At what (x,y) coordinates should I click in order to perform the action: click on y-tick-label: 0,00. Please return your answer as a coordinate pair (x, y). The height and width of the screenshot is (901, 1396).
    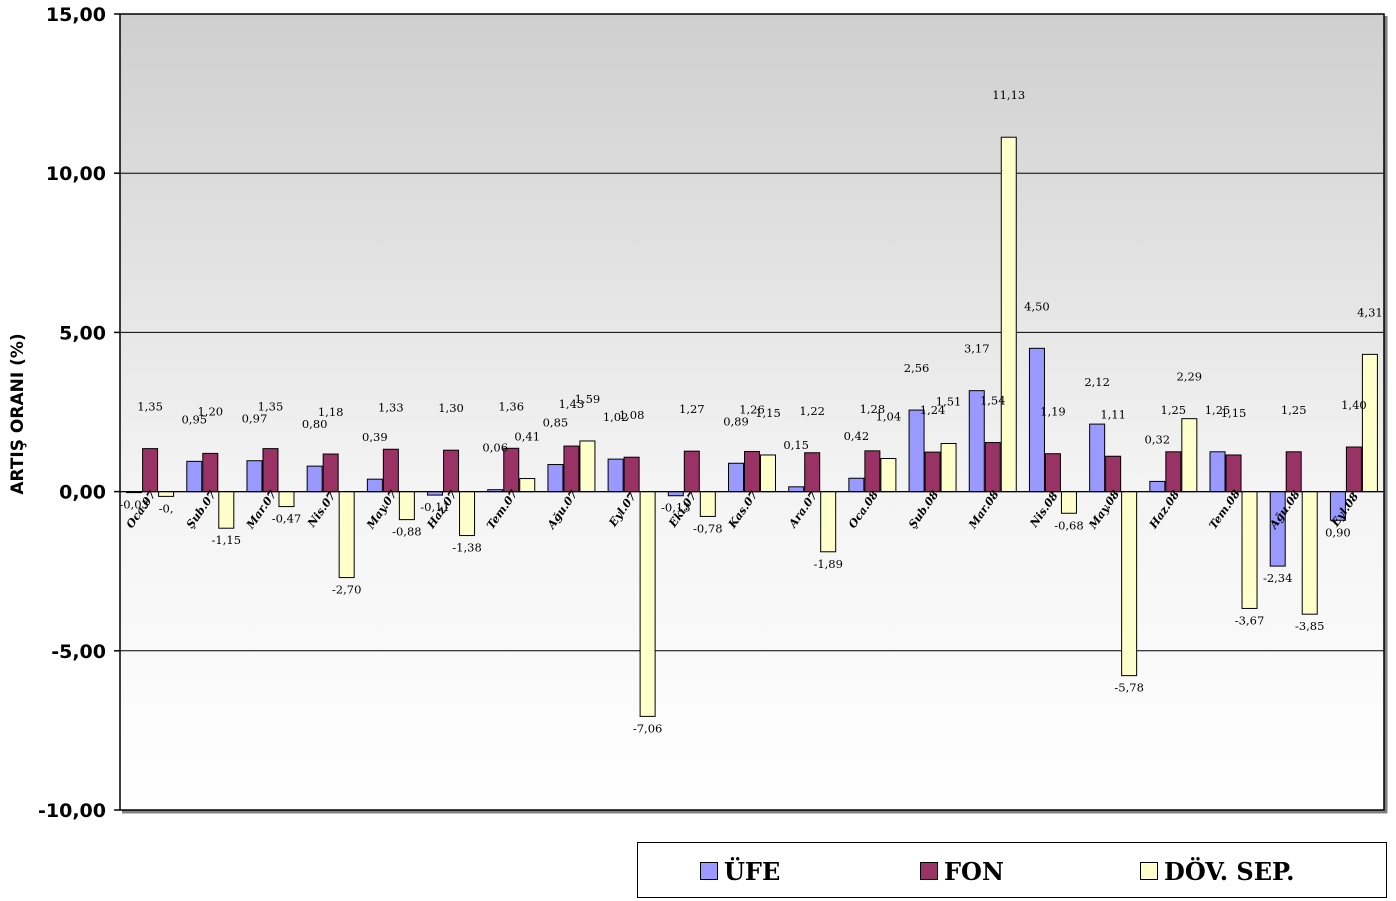
    Looking at the image, I should click on (82, 493).